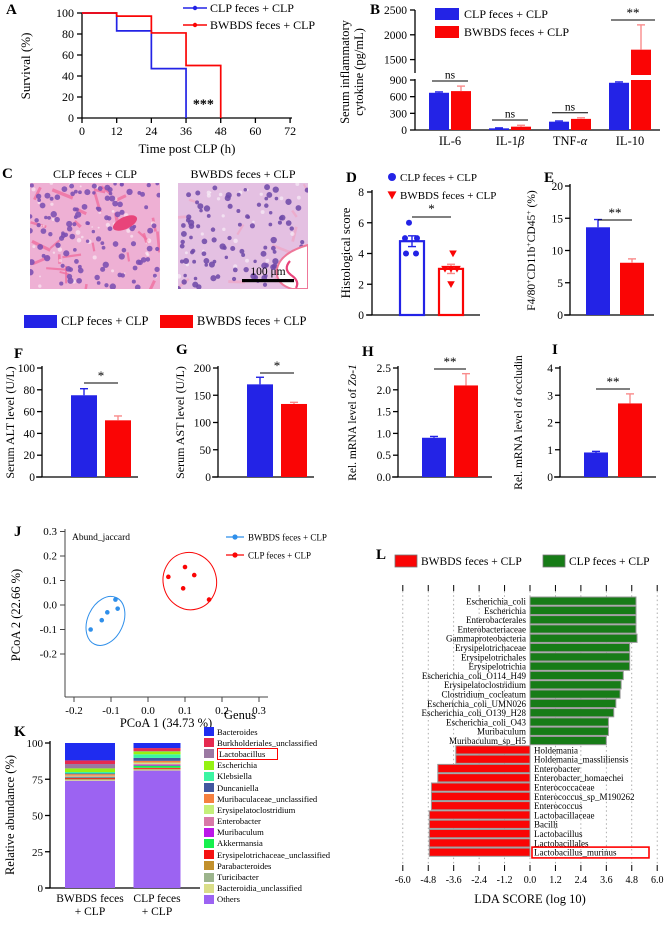 The width and height of the screenshot is (669, 926). What do you see at coordinates (271, 798) in the screenshot?
I see `genus-legend-item: Muribaculaceae_unclassified` at bounding box center [271, 798].